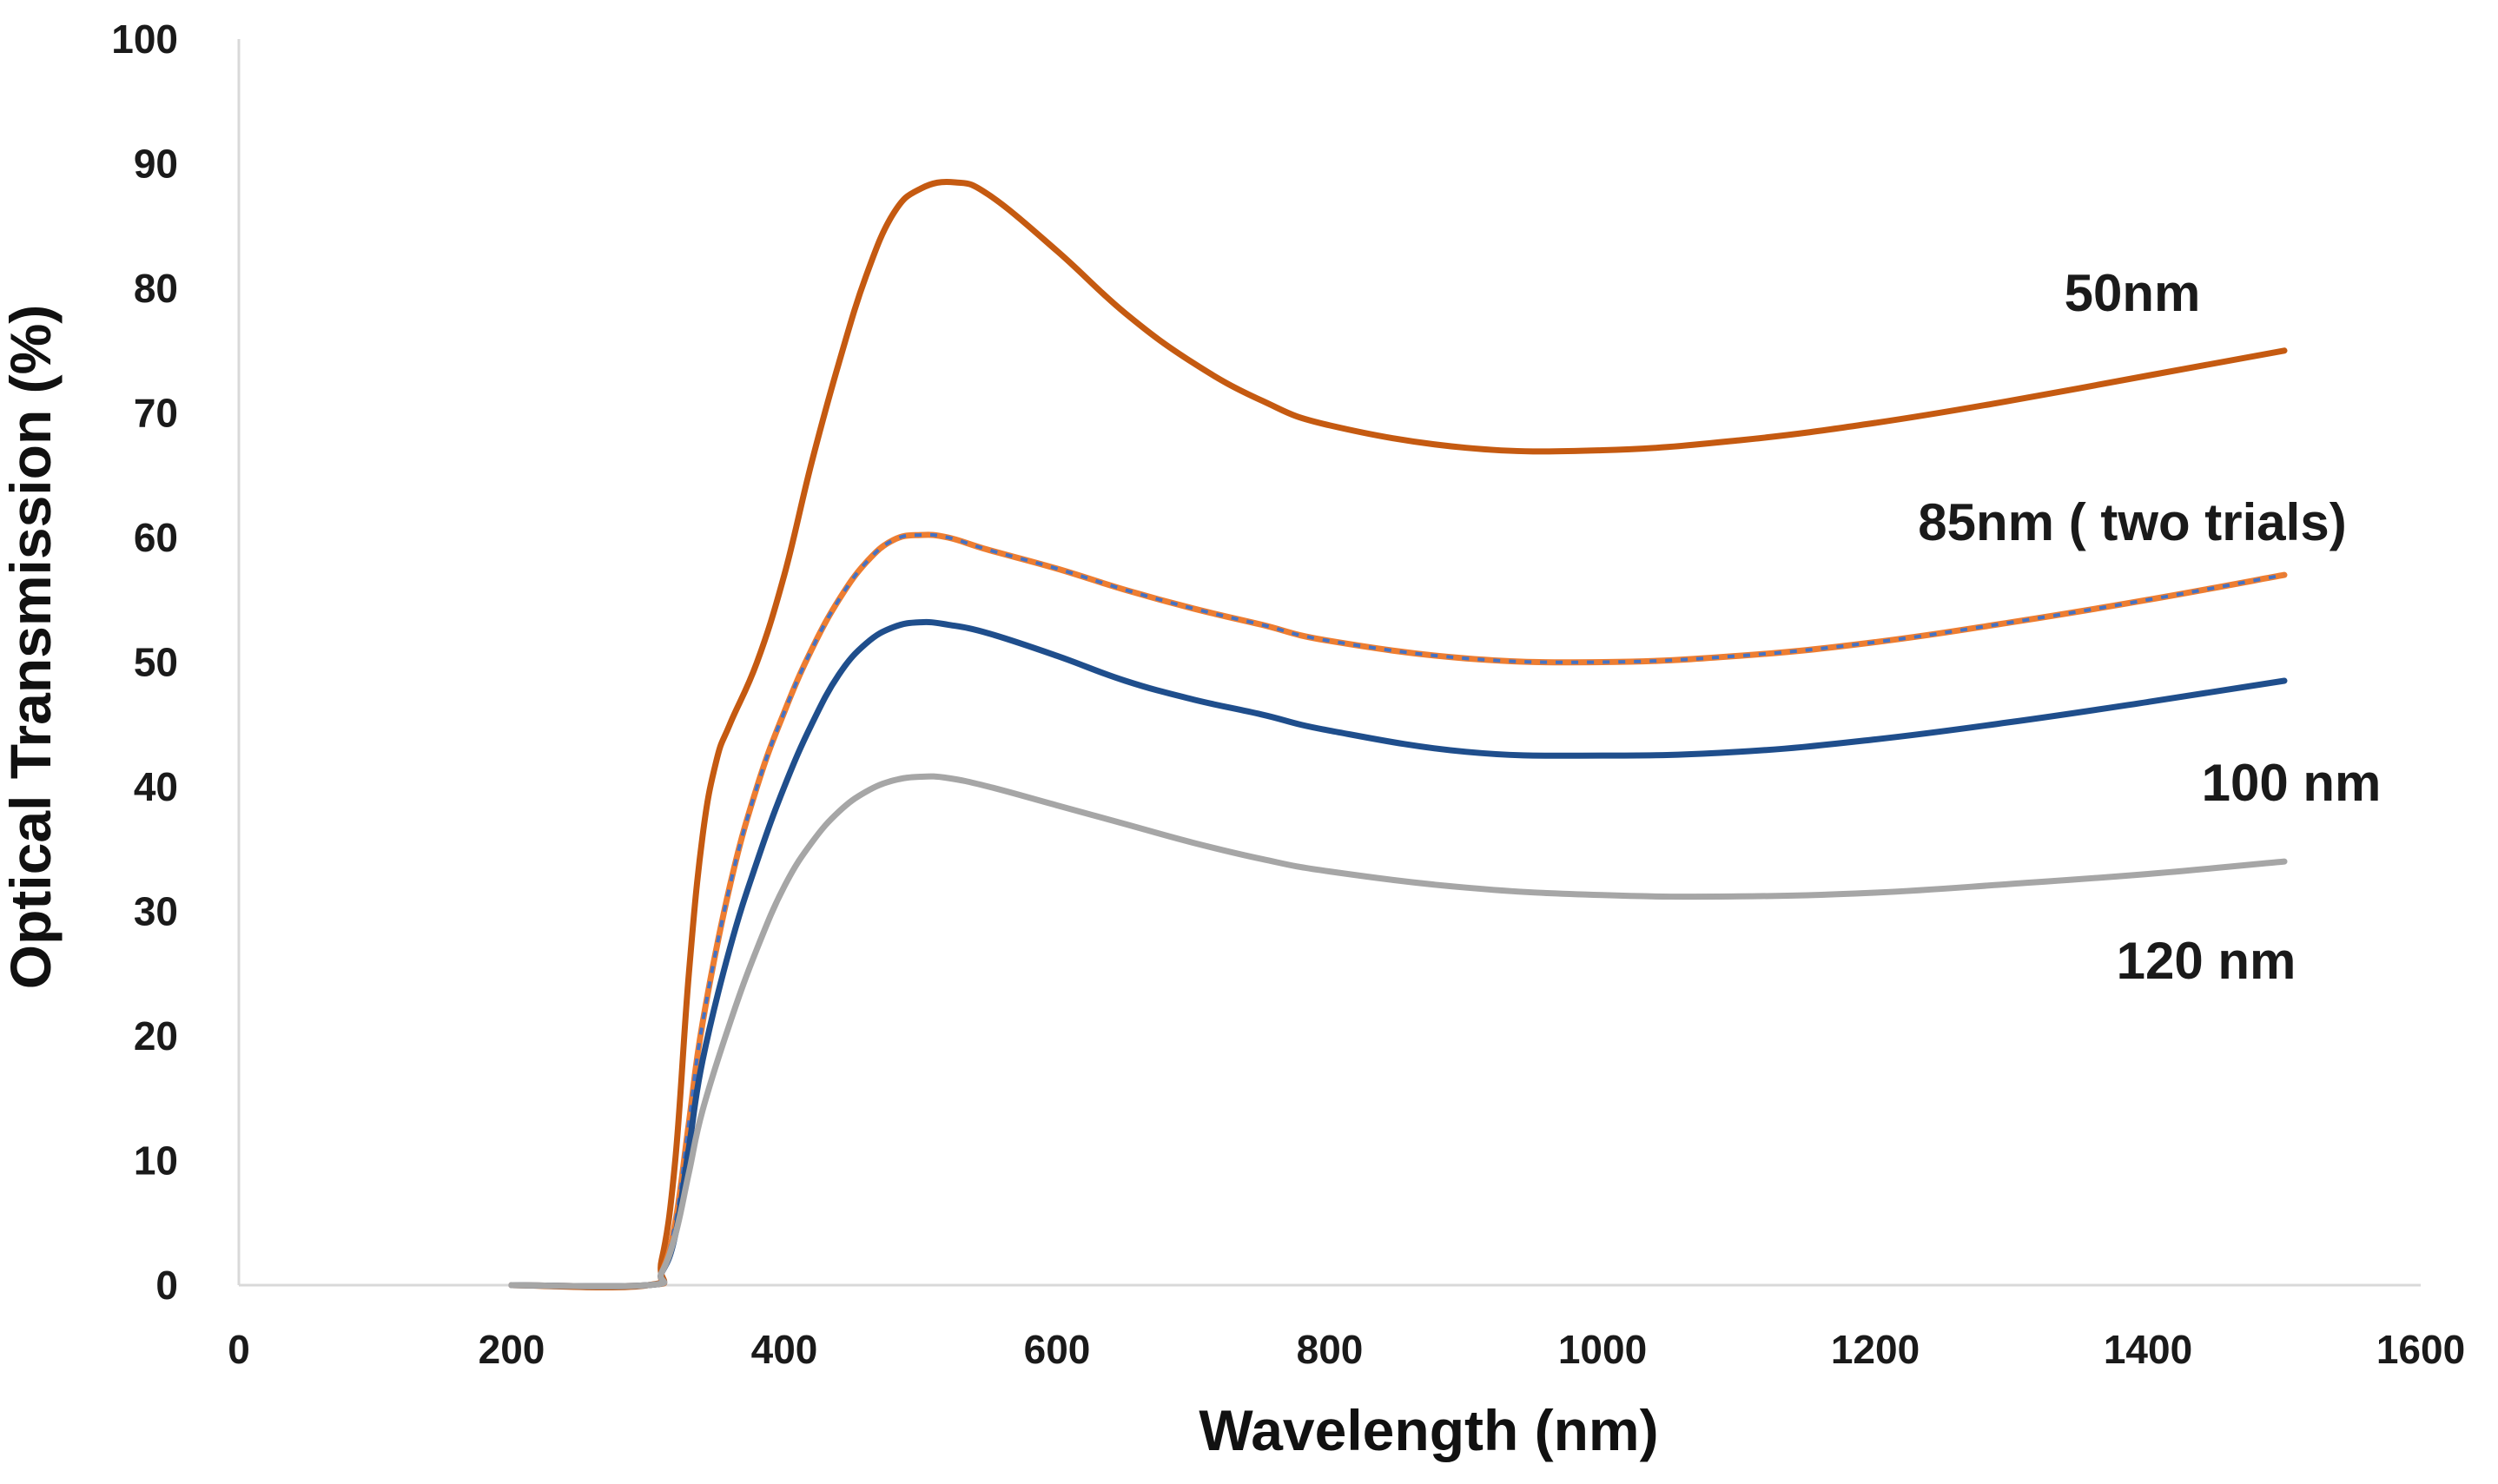 This screenshot has width=2498, height=1484. I want to click on y-tick-label: 100, so click(144, 39).